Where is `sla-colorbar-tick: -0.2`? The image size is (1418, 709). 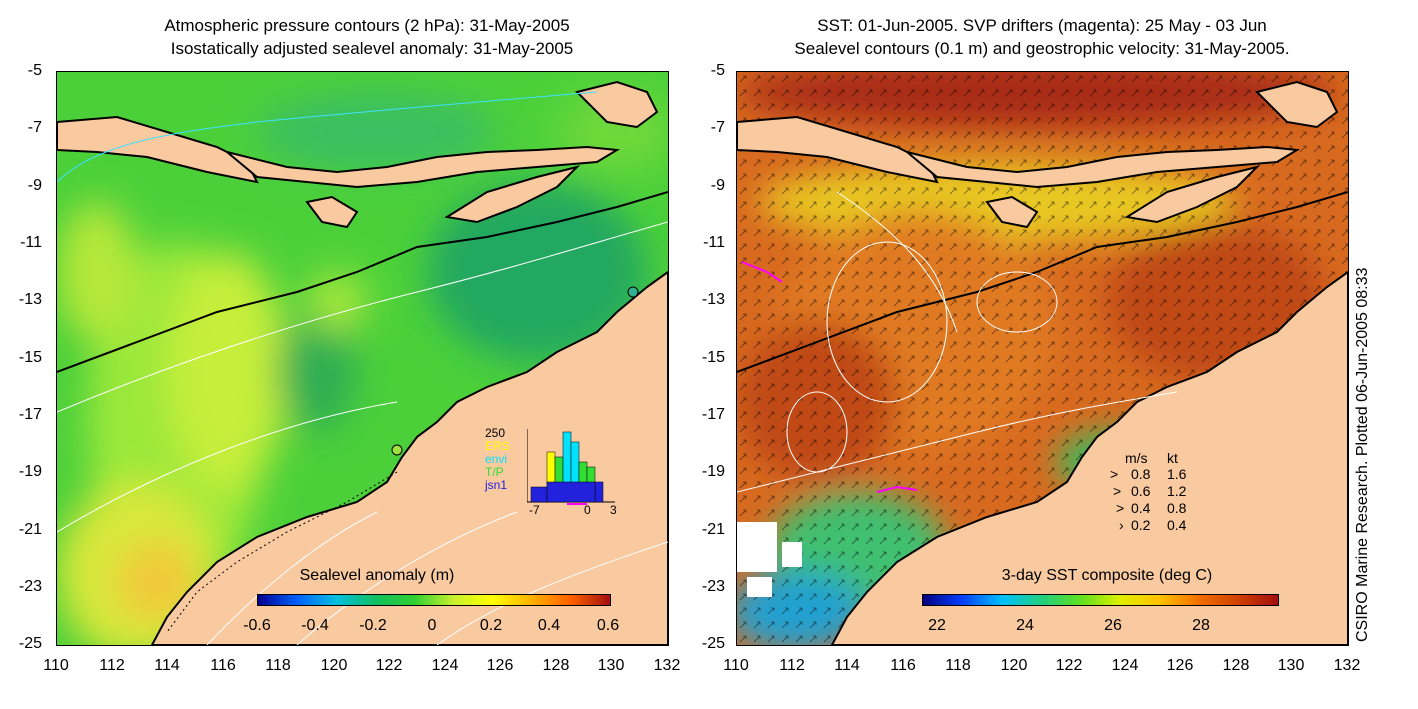 sla-colorbar-tick: -0.2 is located at coordinates (373, 625).